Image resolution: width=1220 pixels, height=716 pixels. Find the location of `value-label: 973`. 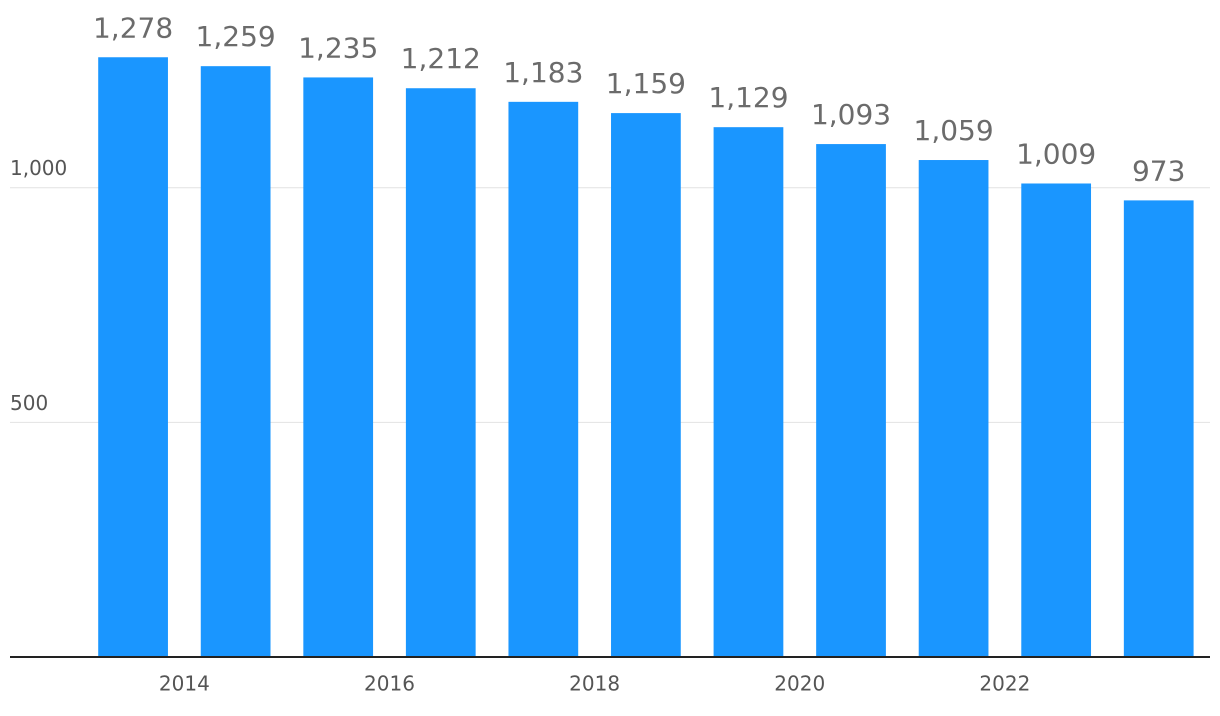

value-label: 973 is located at coordinates (1158, 170).